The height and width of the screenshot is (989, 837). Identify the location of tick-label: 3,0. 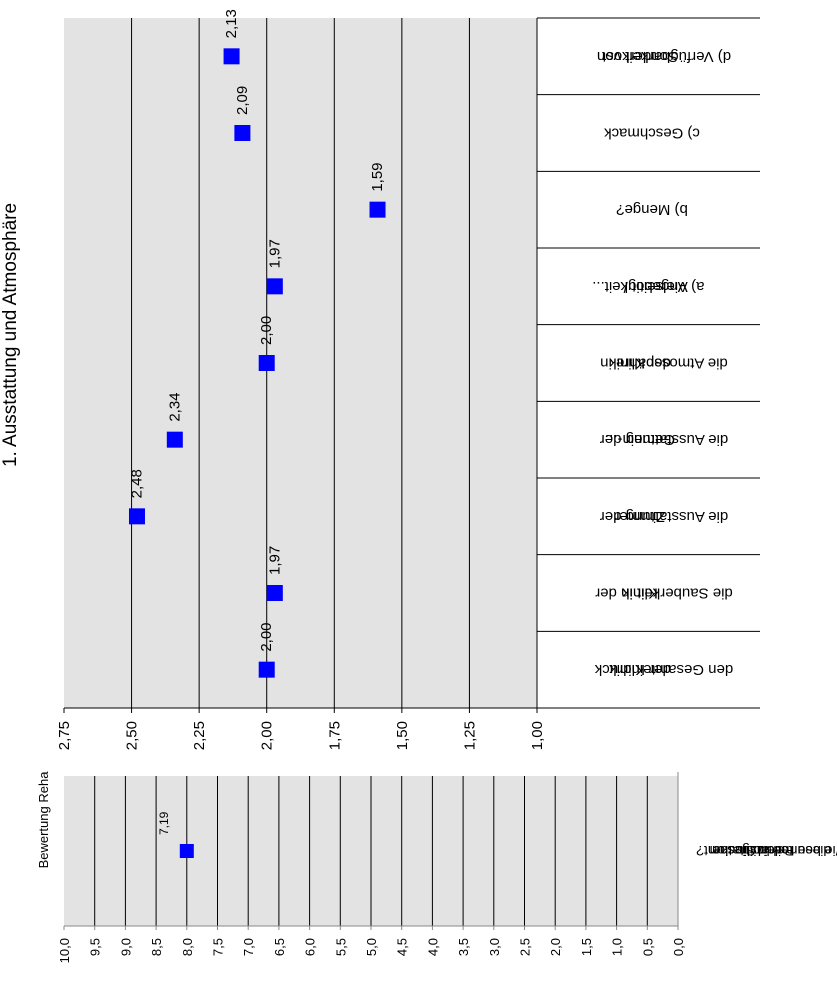
(494, 947).